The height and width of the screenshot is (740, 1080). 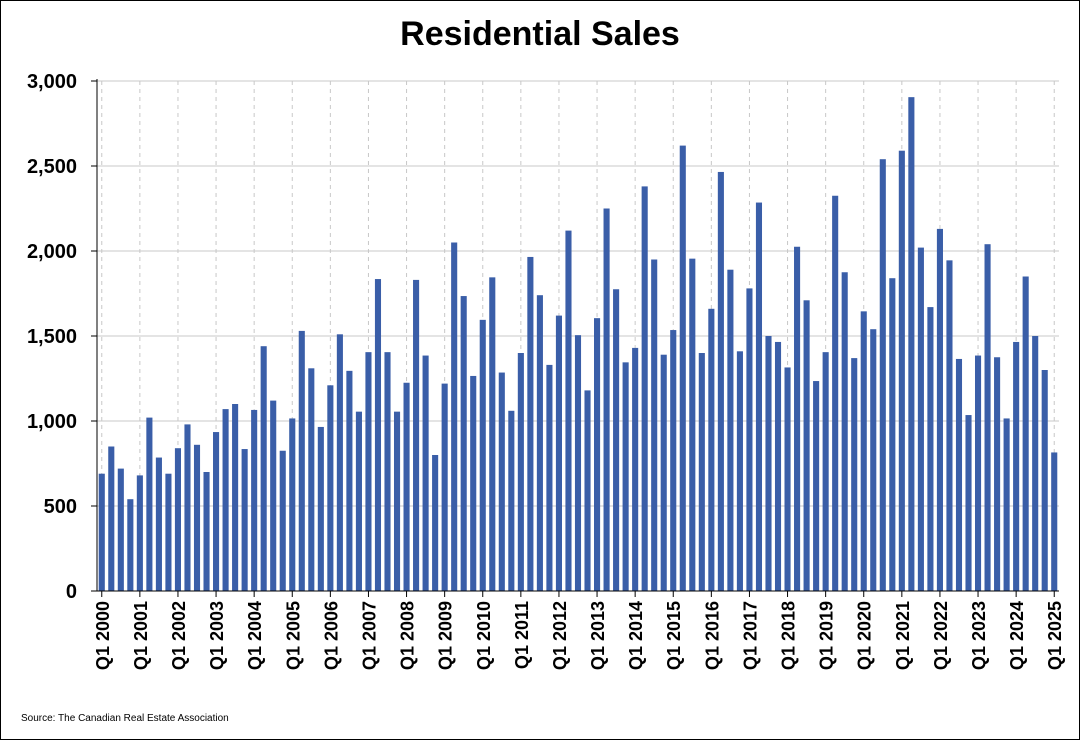 I want to click on x-tick-label: Q1 2000, so click(x=103, y=635).